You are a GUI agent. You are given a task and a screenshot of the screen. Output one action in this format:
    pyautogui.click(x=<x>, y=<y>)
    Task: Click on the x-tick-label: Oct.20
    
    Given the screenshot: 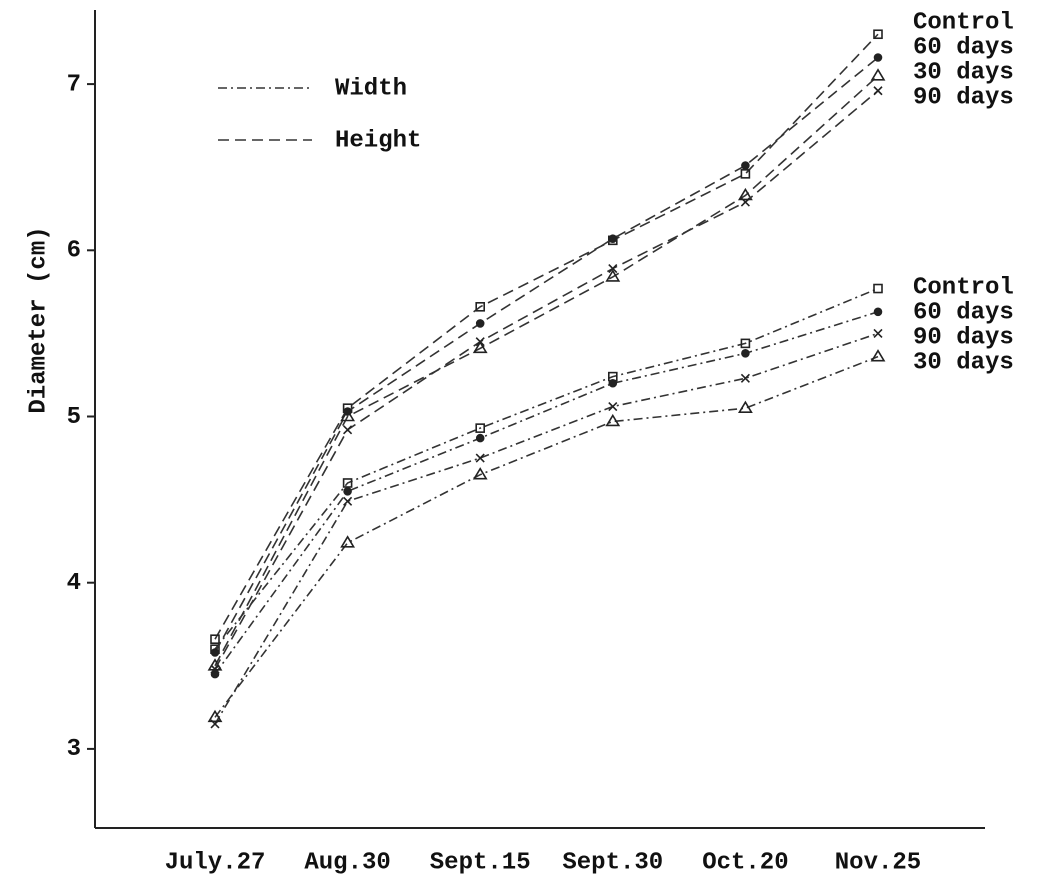 What is the action you would take?
    pyautogui.click(x=745, y=862)
    